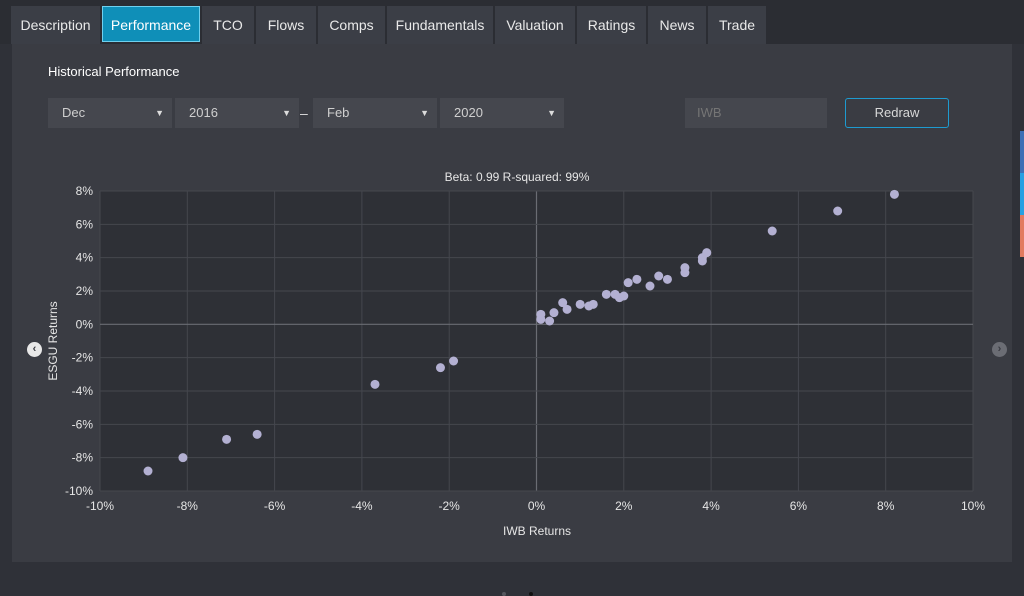 The width and height of the screenshot is (1024, 596). What do you see at coordinates (468, 112) in the screenshot?
I see `end-year-value: 2020` at bounding box center [468, 112].